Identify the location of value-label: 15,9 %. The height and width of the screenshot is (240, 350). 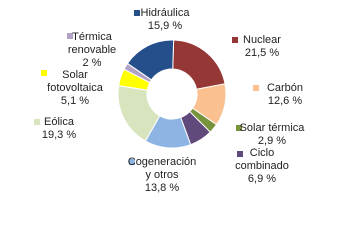
(165, 26).